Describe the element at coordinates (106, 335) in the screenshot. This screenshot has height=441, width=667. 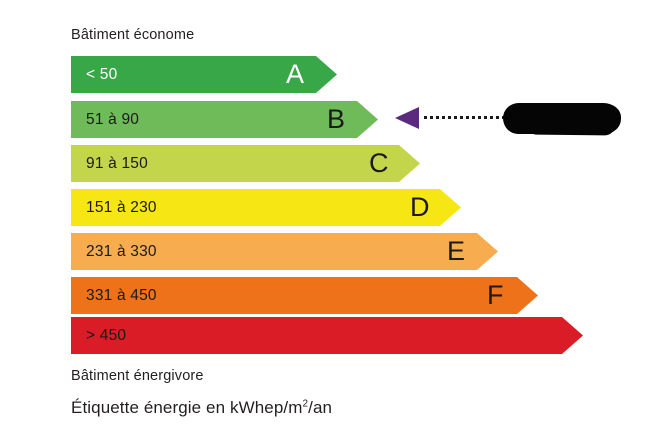
I see `bar-range-label: > 450` at that location.